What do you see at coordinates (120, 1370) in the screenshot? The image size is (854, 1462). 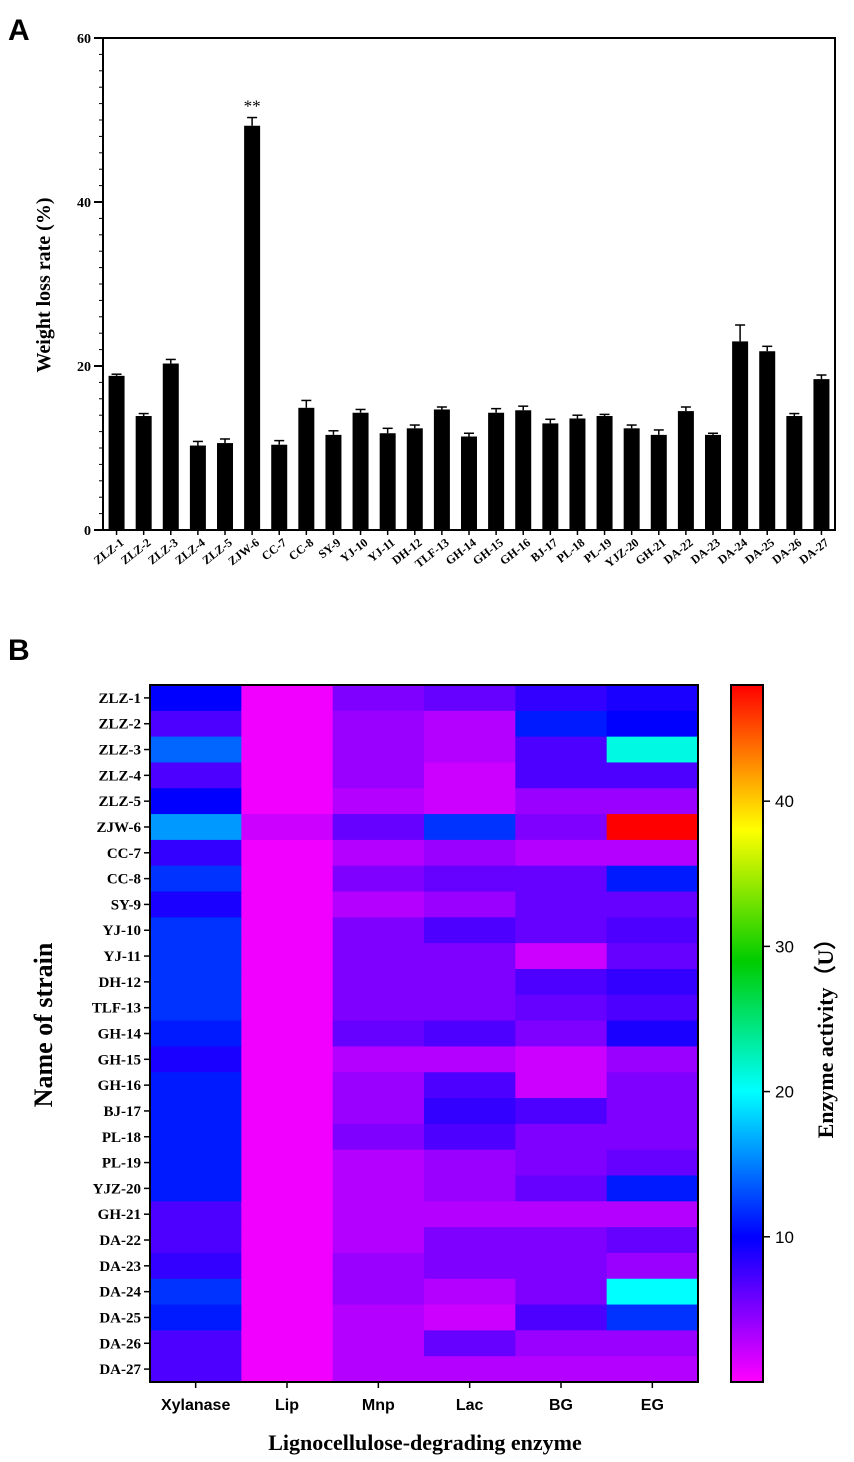 I see `row-label: DA-27` at bounding box center [120, 1370].